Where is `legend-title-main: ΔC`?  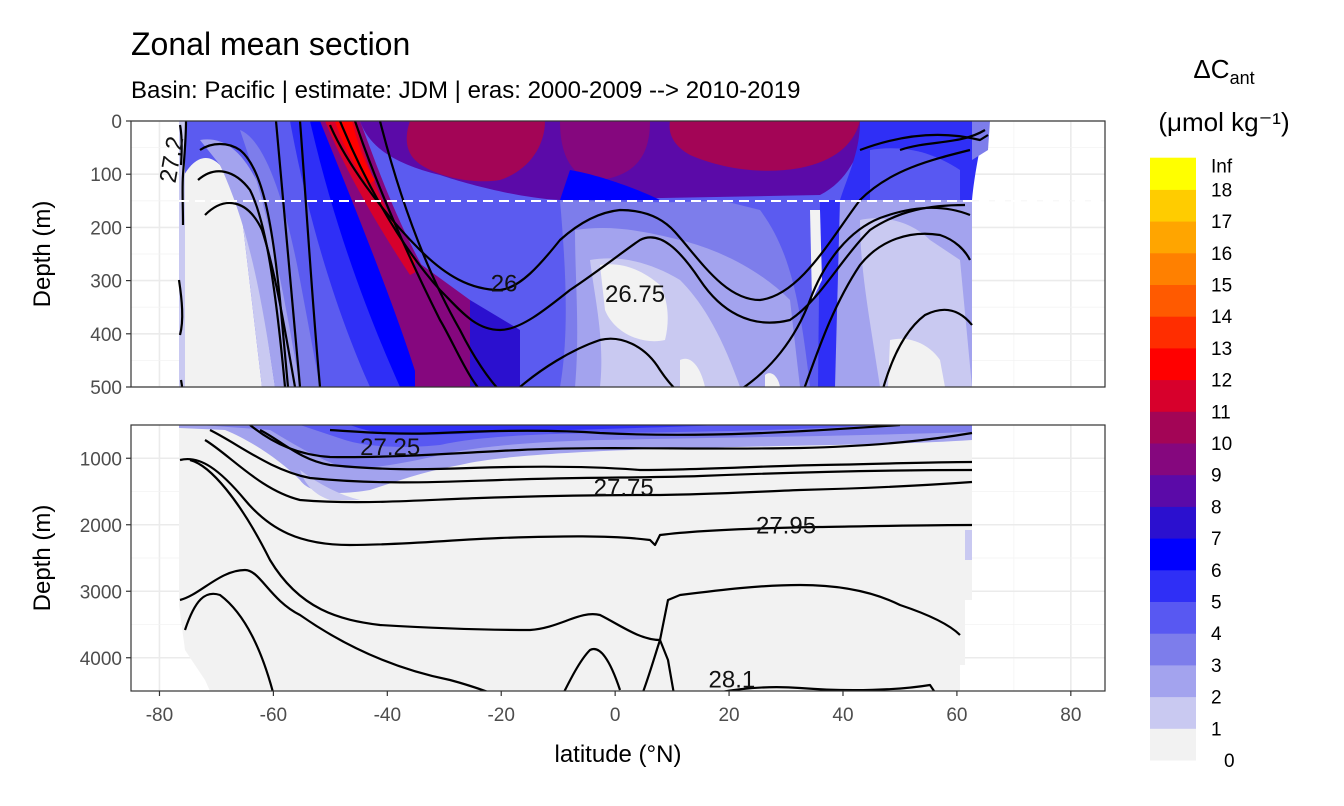
legend-title-main: ΔC is located at coordinates (1211, 69).